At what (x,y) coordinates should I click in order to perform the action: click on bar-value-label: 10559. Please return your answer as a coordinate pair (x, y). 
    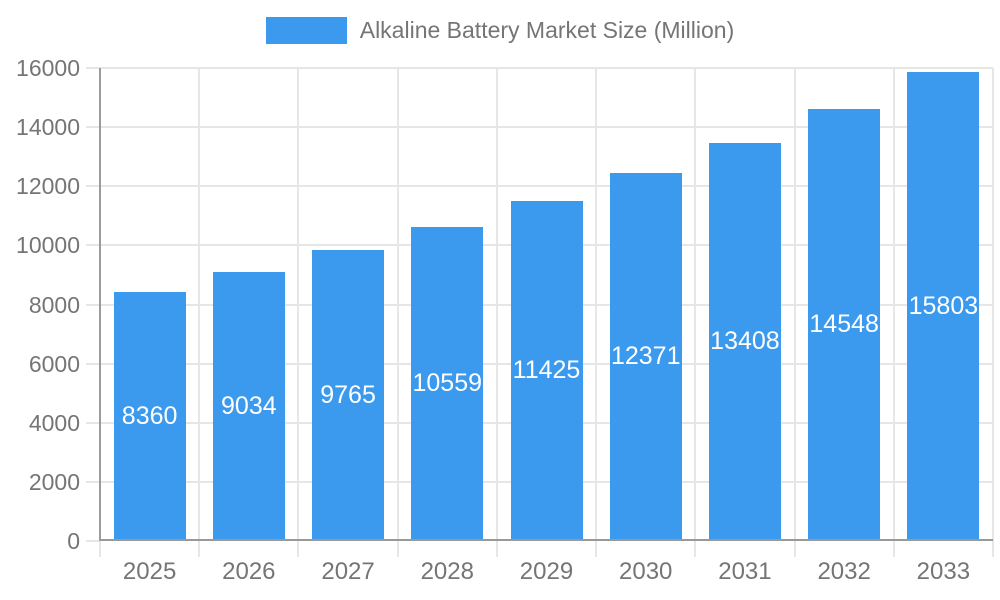
    Looking at the image, I should click on (447, 383).